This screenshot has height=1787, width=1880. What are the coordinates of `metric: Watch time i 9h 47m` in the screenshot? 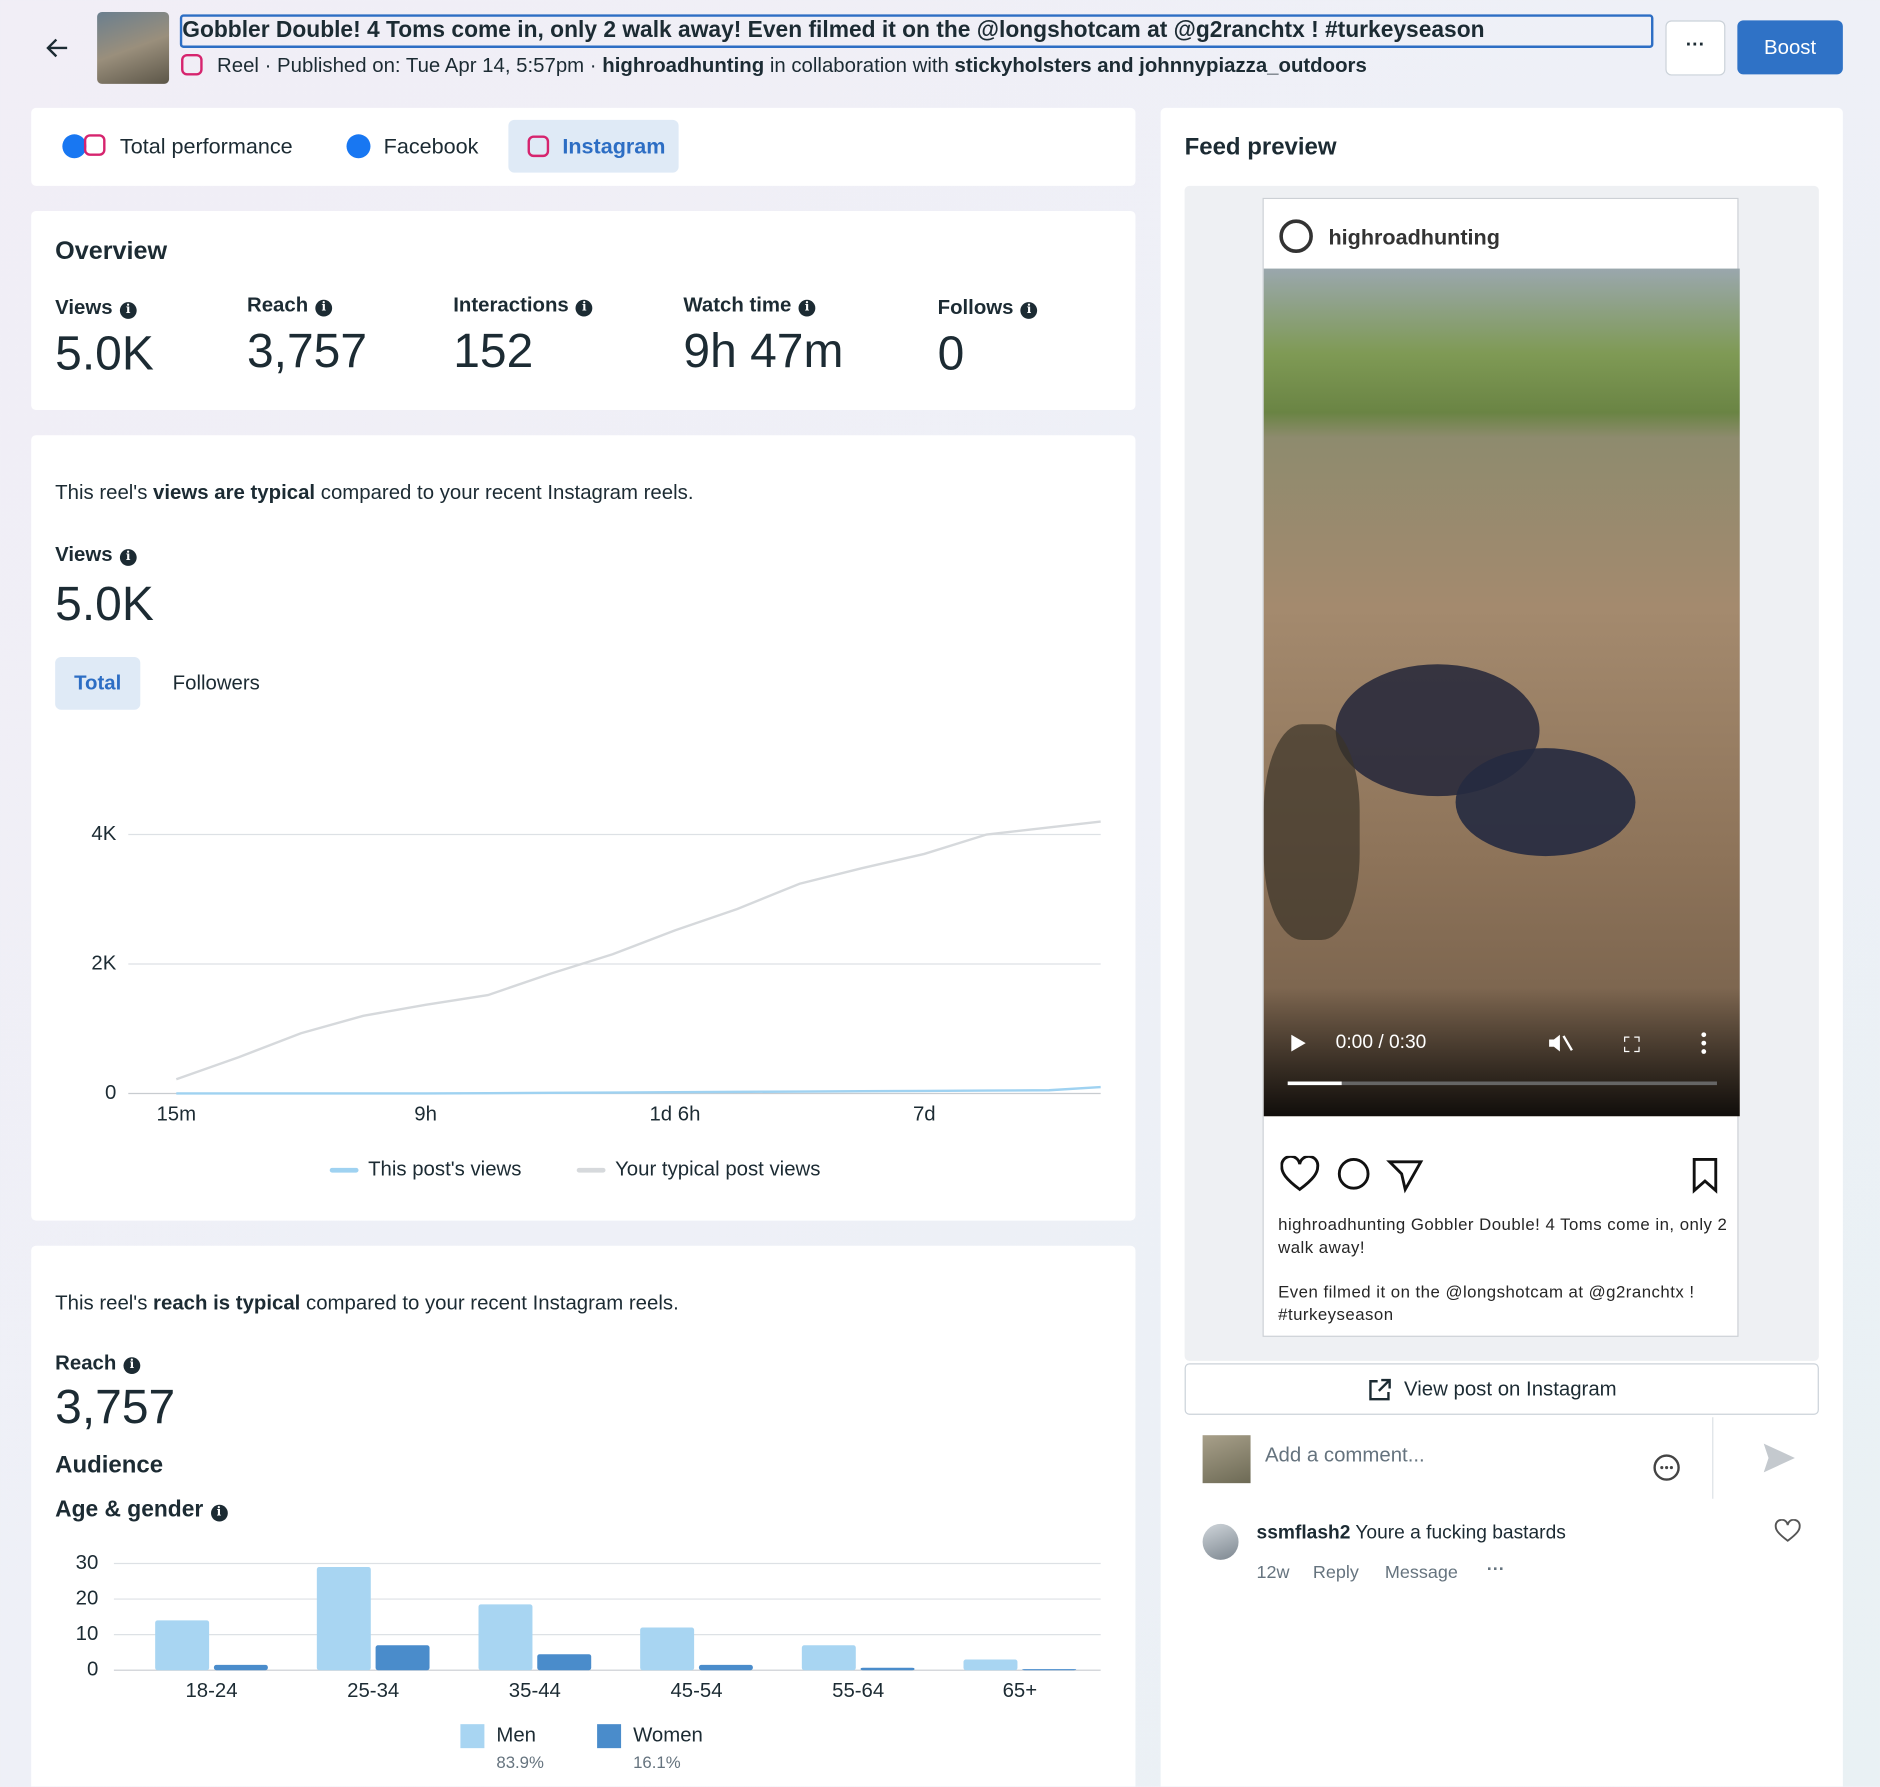 It's located at (763, 335).